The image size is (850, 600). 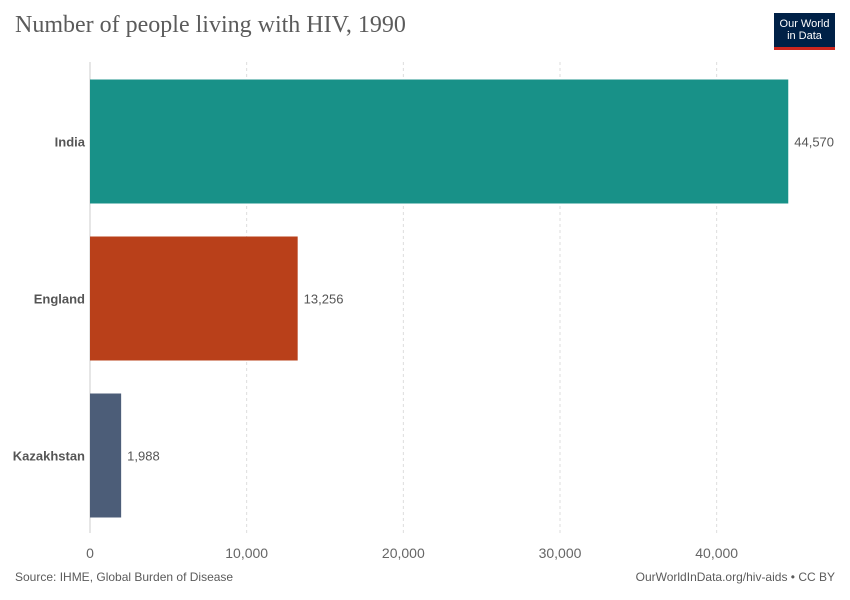 What do you see at coordinates (246, 553) in the screenshot?
I see `x-tick-label: 10,000` at bounding box center [246, 553].